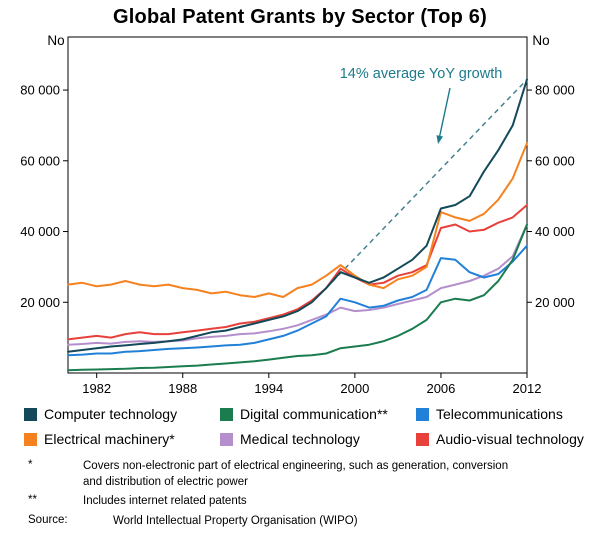 The height and width of the screenshot is (535, 600). Describe the element at coordinates (30, 439) in the screenshot. I see `legend-swatch-electrical` at that location.